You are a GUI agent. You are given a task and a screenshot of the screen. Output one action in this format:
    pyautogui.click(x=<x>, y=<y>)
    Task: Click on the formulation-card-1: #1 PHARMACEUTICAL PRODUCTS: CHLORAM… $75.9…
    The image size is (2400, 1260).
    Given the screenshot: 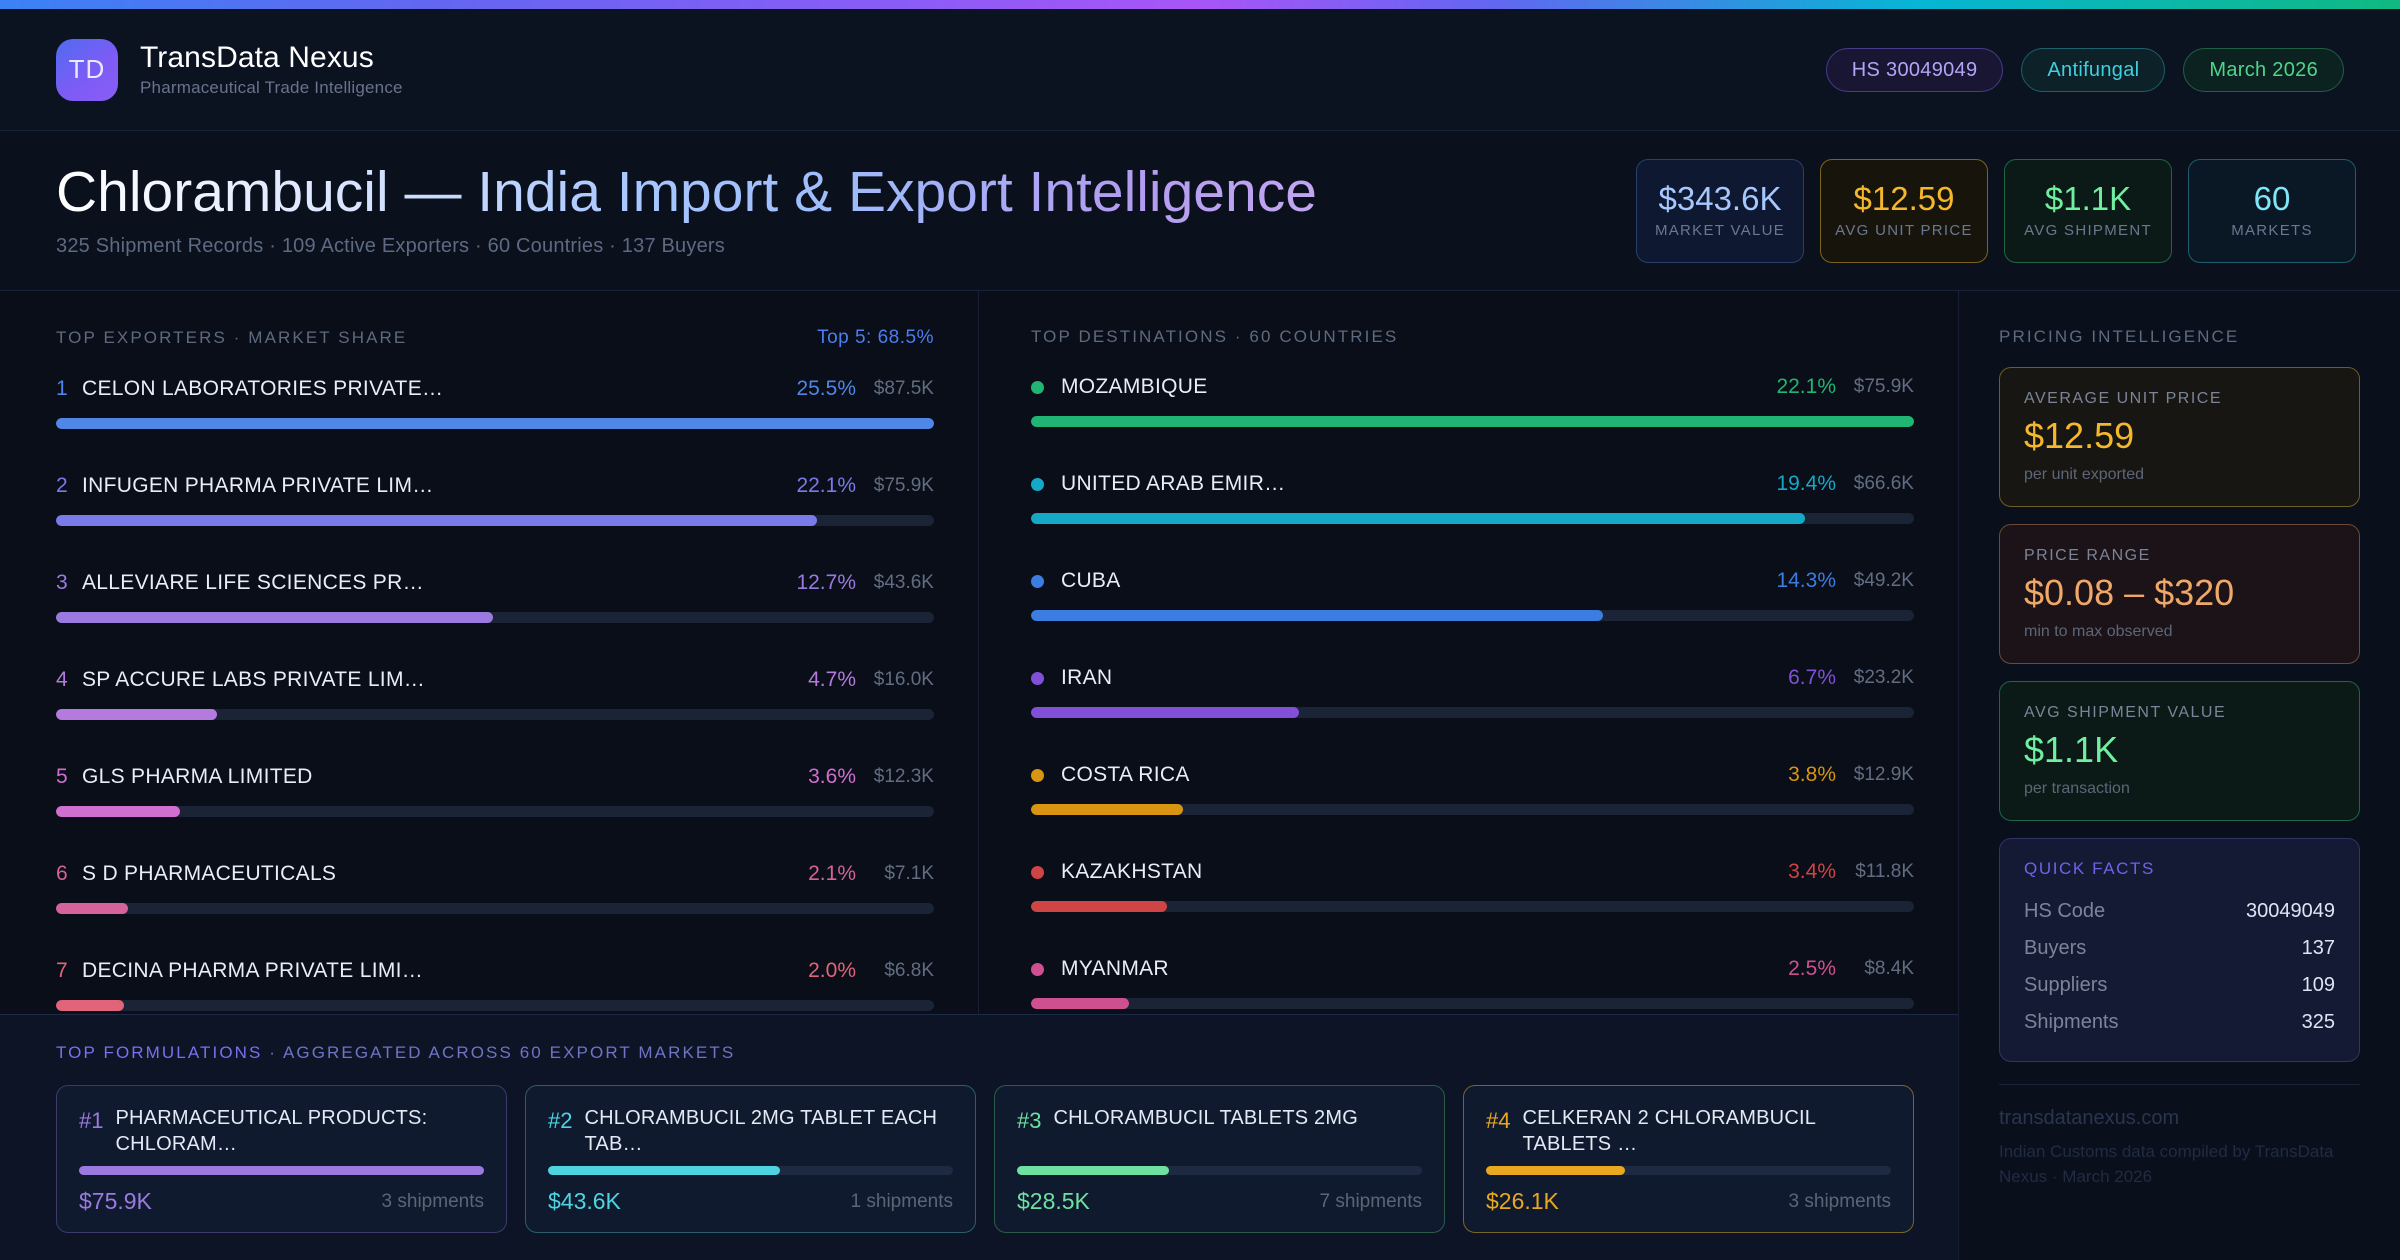 What is the action you would take?
    pyautogui.click(x=281, y=1159)
    